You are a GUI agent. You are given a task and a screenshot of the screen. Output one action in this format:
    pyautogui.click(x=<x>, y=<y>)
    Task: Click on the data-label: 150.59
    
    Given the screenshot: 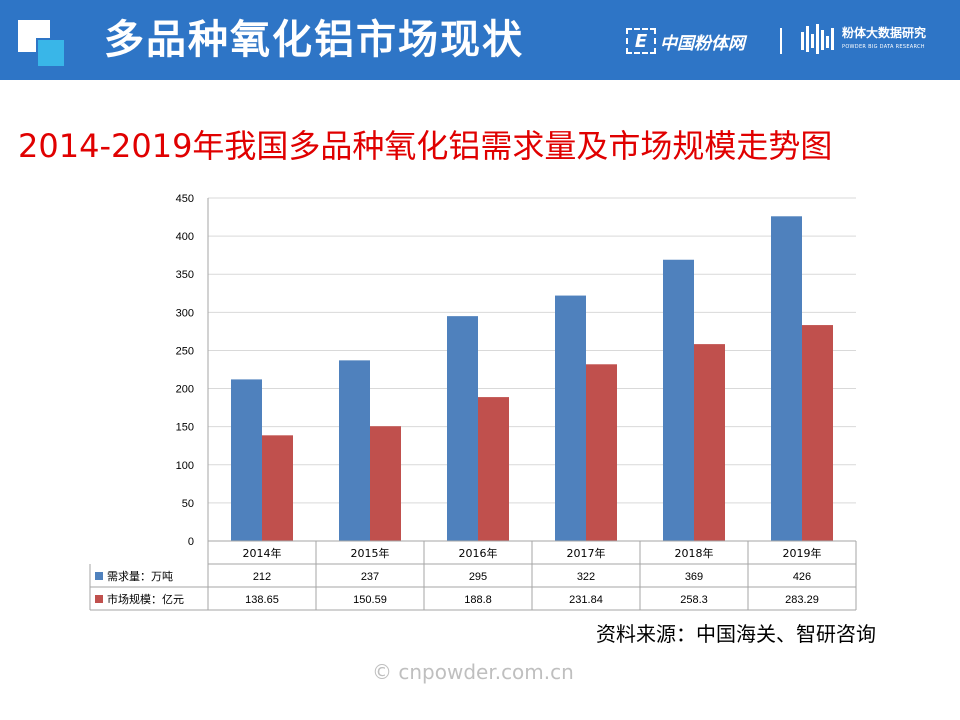 What is the action you would take?
    pyautogui.click(x=370, y=600)
    